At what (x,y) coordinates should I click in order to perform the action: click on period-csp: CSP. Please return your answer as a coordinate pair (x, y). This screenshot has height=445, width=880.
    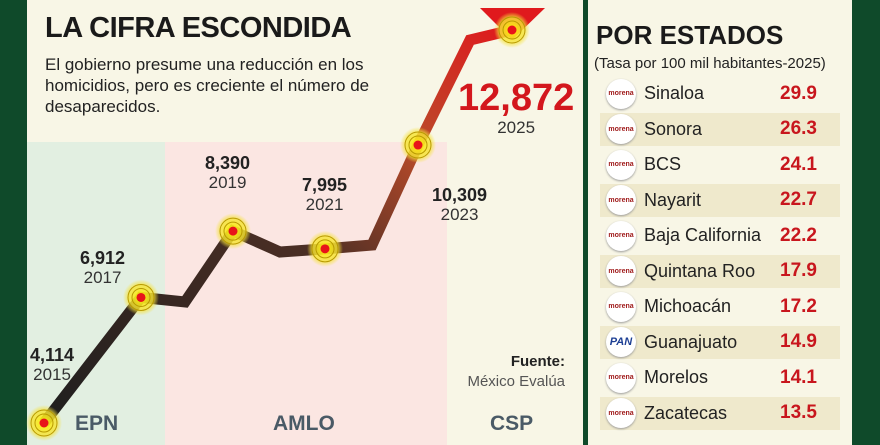
    Looking at the image, I should click on (512, 423).